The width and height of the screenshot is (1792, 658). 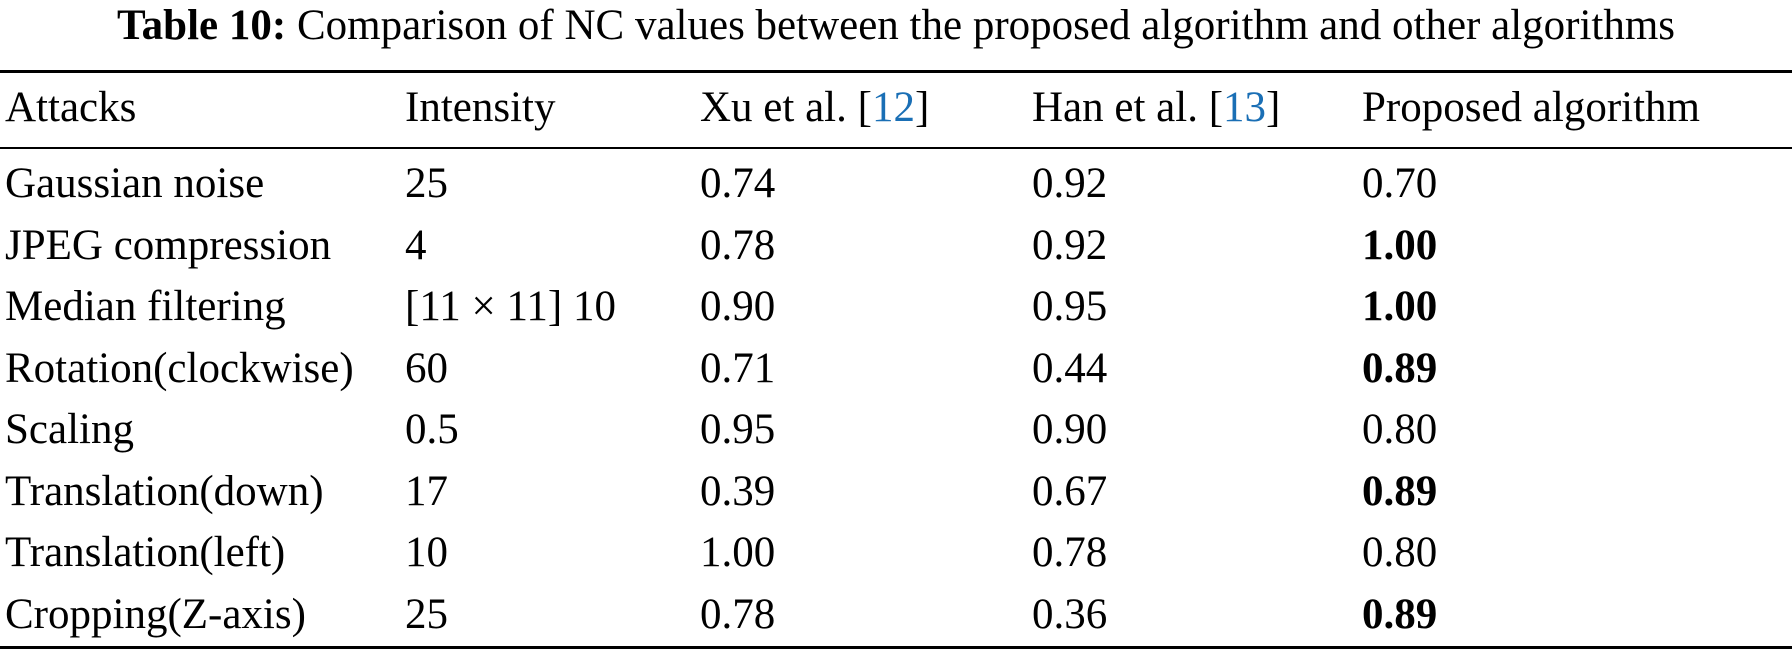 What do you see at coordinates (896, 71) in the screenshot?
I see `top-rule` at bounding box center [896, 71].